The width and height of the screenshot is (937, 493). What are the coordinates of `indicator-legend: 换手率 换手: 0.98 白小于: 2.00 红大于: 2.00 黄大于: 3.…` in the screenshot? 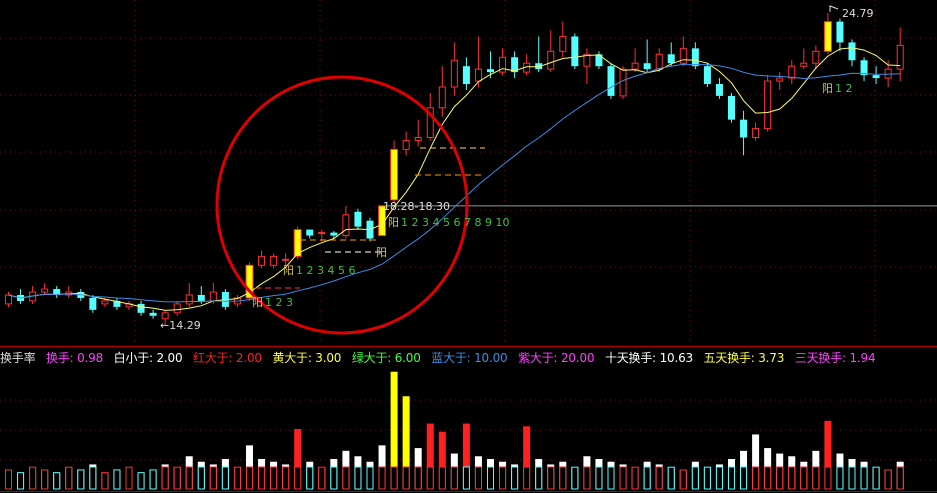 It's located at (441, 357).